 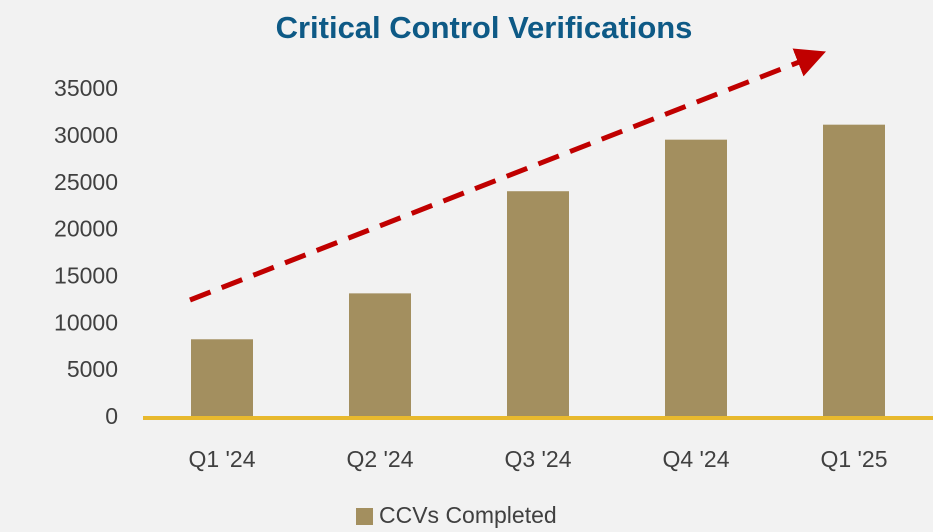 What do you see at coordinates (853, 459) in the screenshot?
I see `x-tick-label: Q1 '25` at bounding box center [853, 459].